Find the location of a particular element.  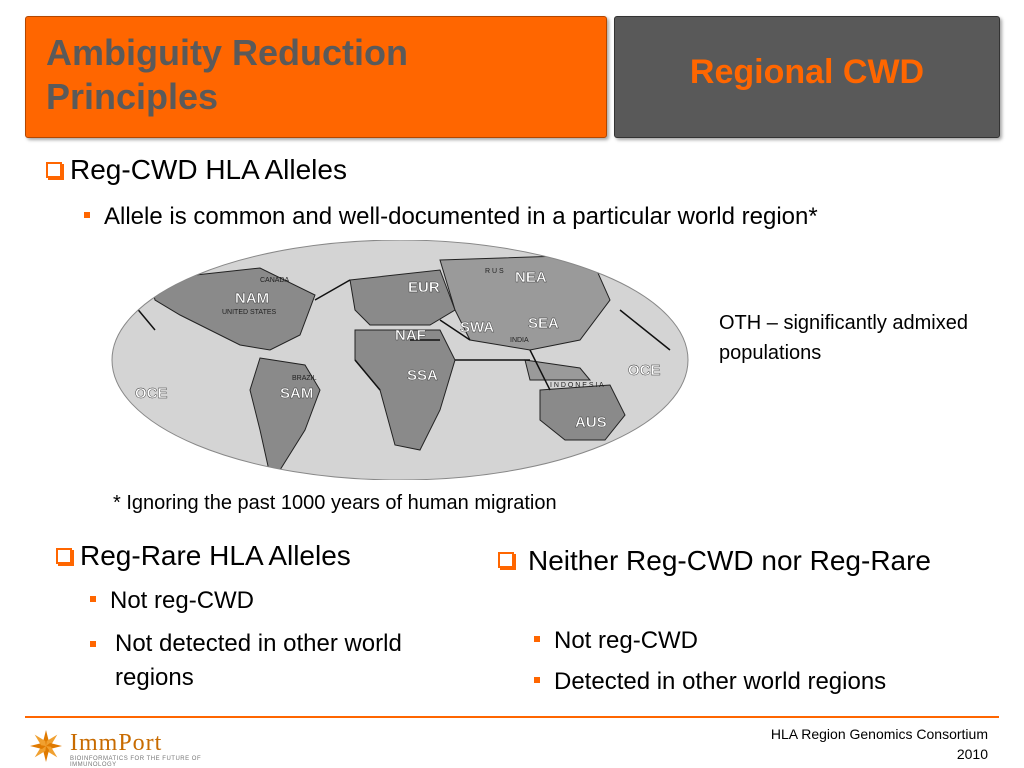

bullet-heading: Reg-CWD HLA Alleles is located at coordinates (208, 169).